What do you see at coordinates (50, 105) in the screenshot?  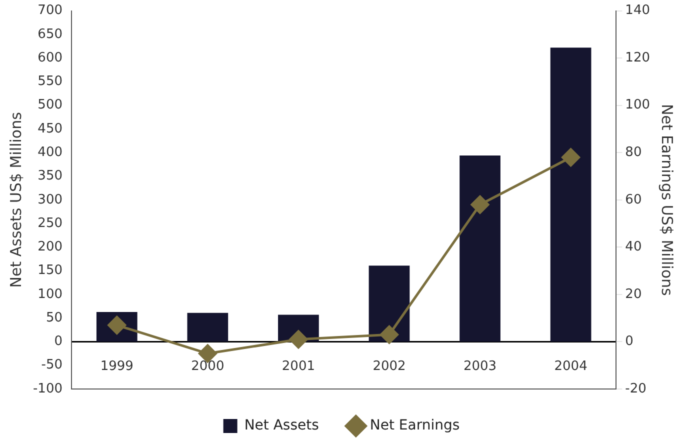 I see `y-tick-label: 500` at bounding box center [50, 105].